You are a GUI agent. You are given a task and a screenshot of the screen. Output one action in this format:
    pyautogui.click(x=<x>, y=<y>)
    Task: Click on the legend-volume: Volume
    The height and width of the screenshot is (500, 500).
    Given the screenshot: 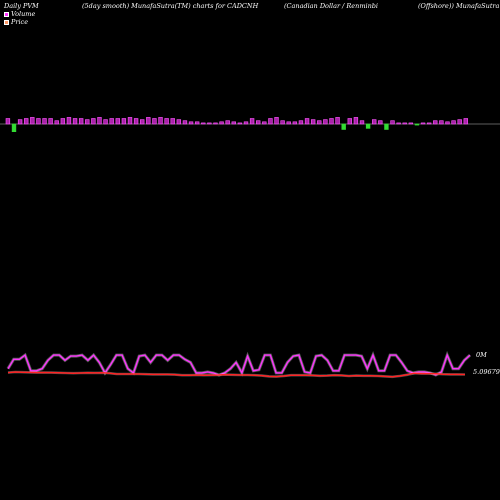 What is the action you would take?
    pyautogui.click(x=19, y=14)
    